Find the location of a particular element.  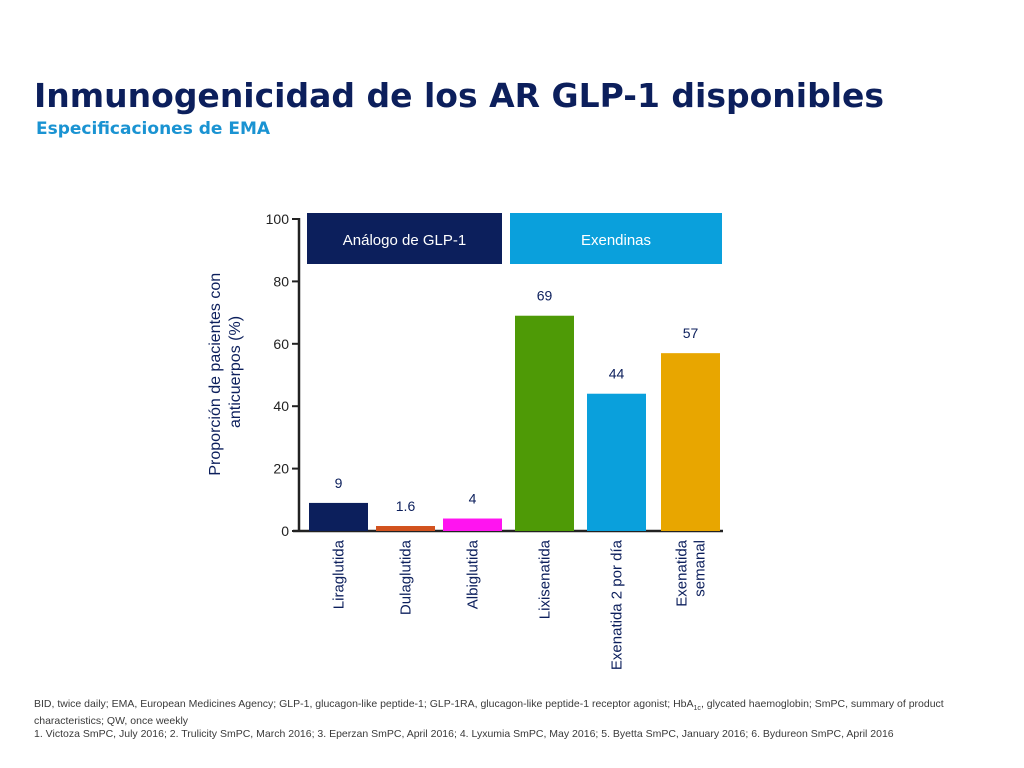

bar-value-label: 1.6 is located at coordinates (406, 506).